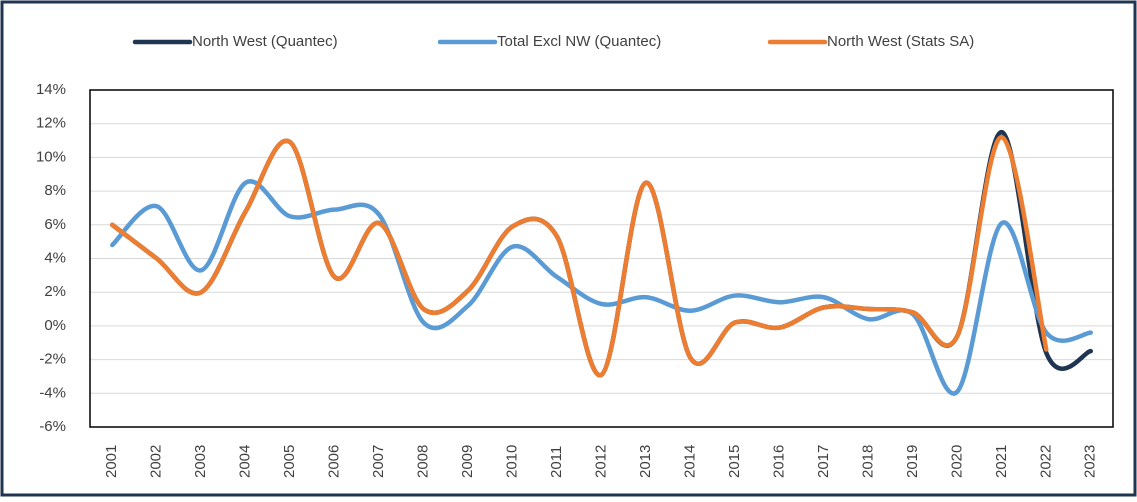 Image resolution: width=1137 pixels, height=502 pixels. I want to click on x-tick-label: 2014, so click(689, 461).